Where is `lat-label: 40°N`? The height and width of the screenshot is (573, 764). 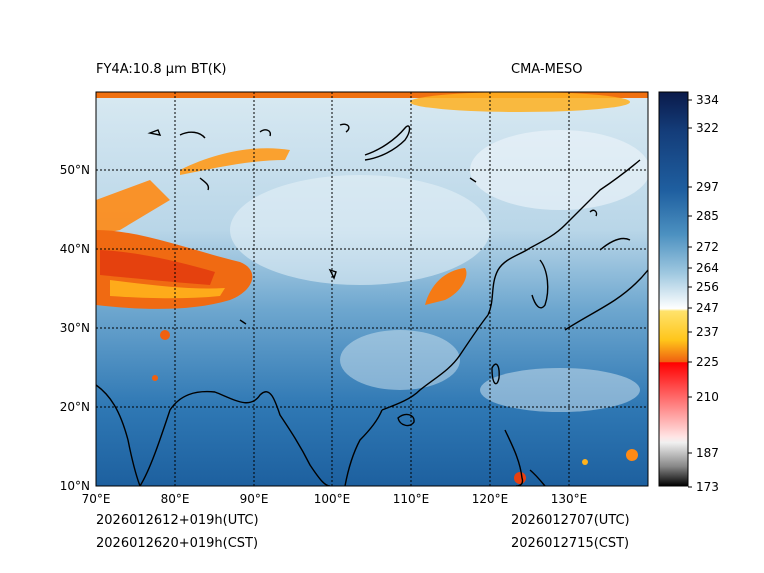 lat-label: 40°N is located at coordinates (75, 249).